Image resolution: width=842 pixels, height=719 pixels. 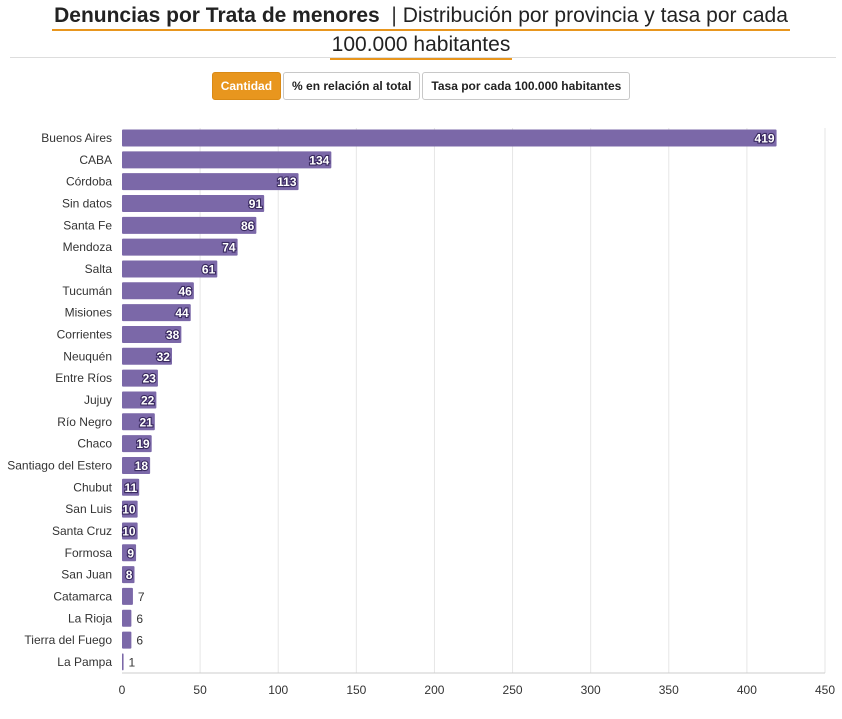 What do you see at coordinates (94, 444) in the screenshot?
I see `category-label: Chaco` at bounding box center [94, 444].